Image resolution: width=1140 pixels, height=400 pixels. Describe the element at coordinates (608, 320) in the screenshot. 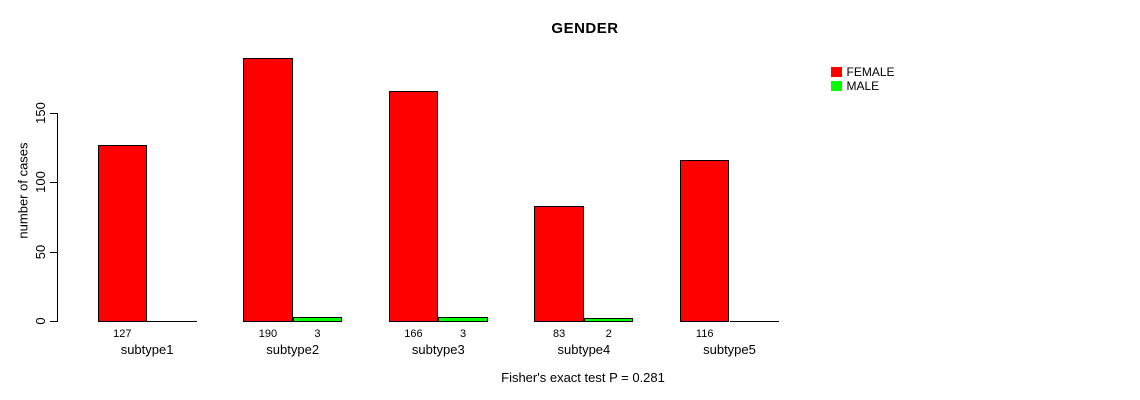

I see `male-bar-subtype4` at that location.